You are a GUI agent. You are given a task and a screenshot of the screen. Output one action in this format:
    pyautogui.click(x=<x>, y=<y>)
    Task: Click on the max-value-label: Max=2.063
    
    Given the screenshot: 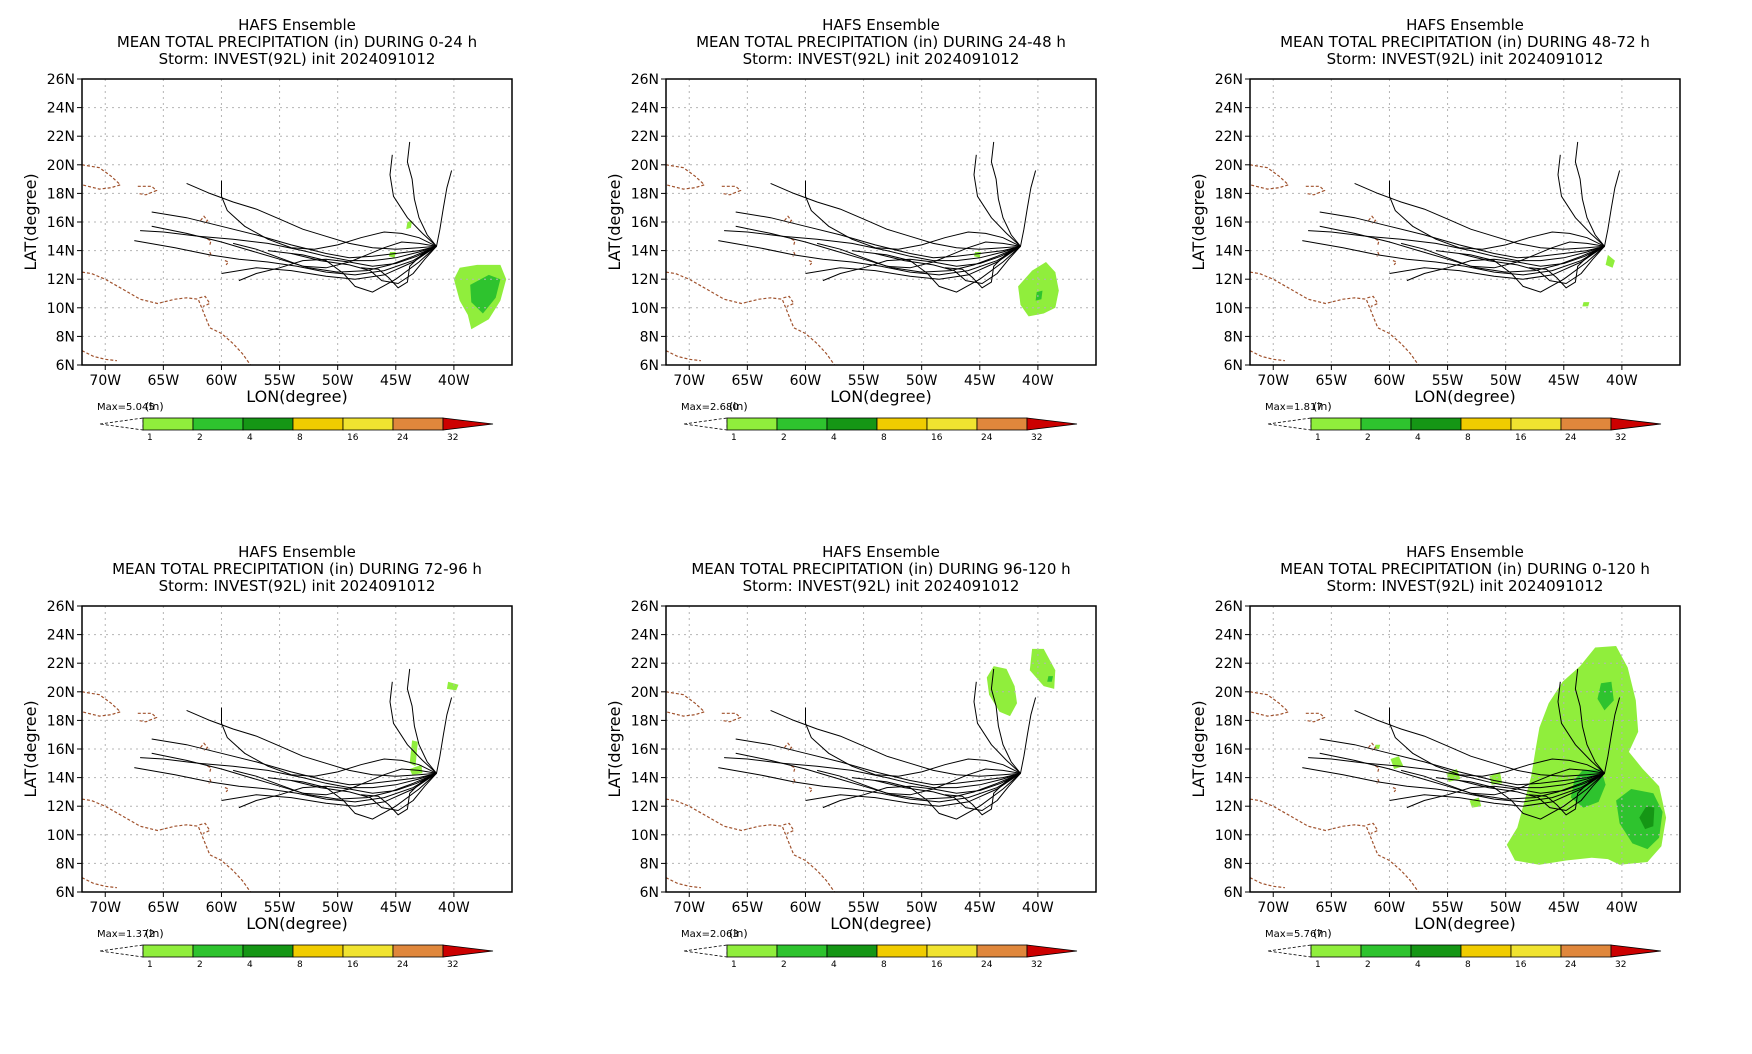 What is the action you would take?
    pyautogui.click(x=710, y=934)
    